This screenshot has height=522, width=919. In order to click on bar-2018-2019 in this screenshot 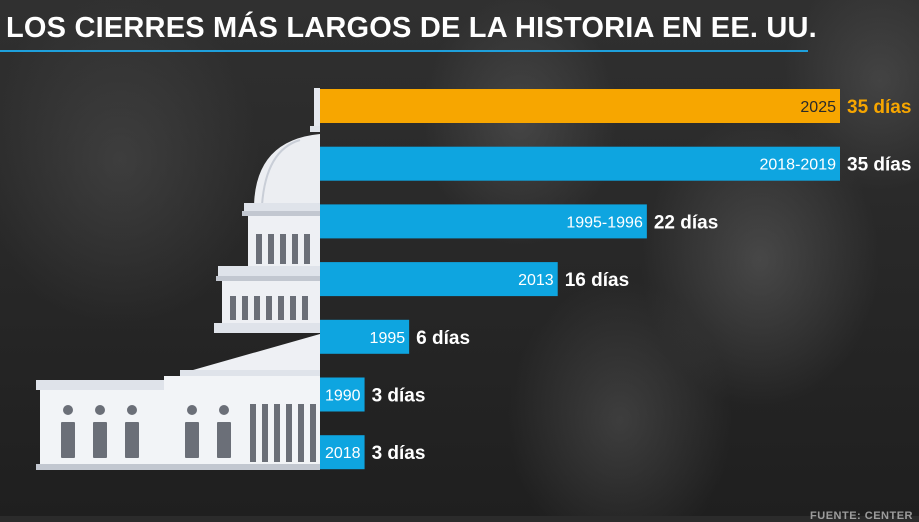, I will do `click(580, 163)`.